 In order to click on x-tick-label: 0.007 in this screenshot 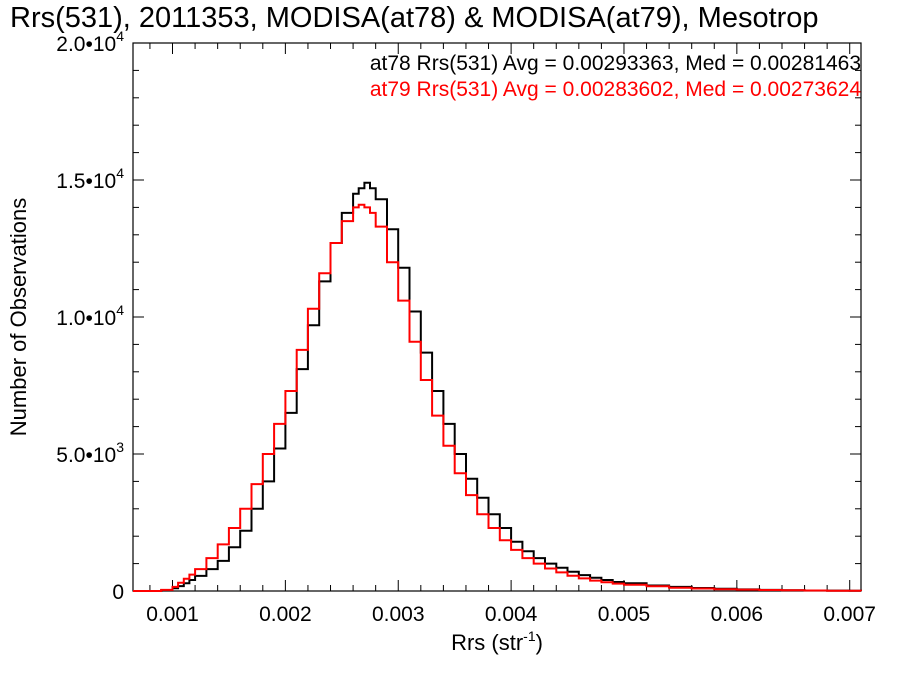, I will do `click(849, 614)`.